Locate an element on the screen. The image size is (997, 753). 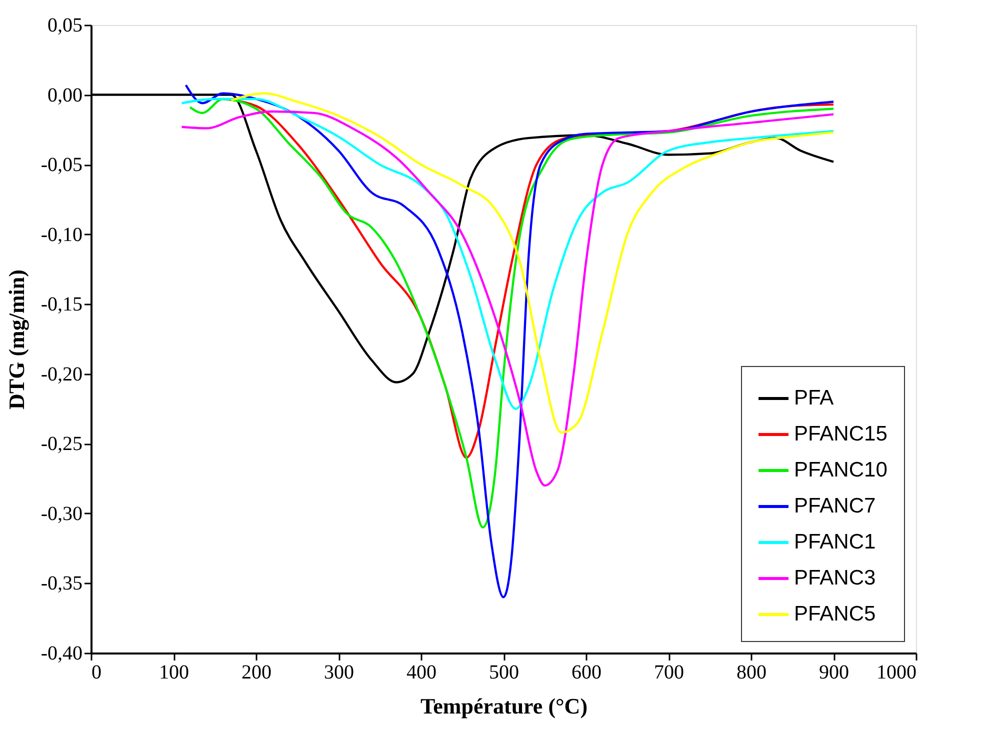
y-tick-label: 0,00 is located at coordinates (65, 95).